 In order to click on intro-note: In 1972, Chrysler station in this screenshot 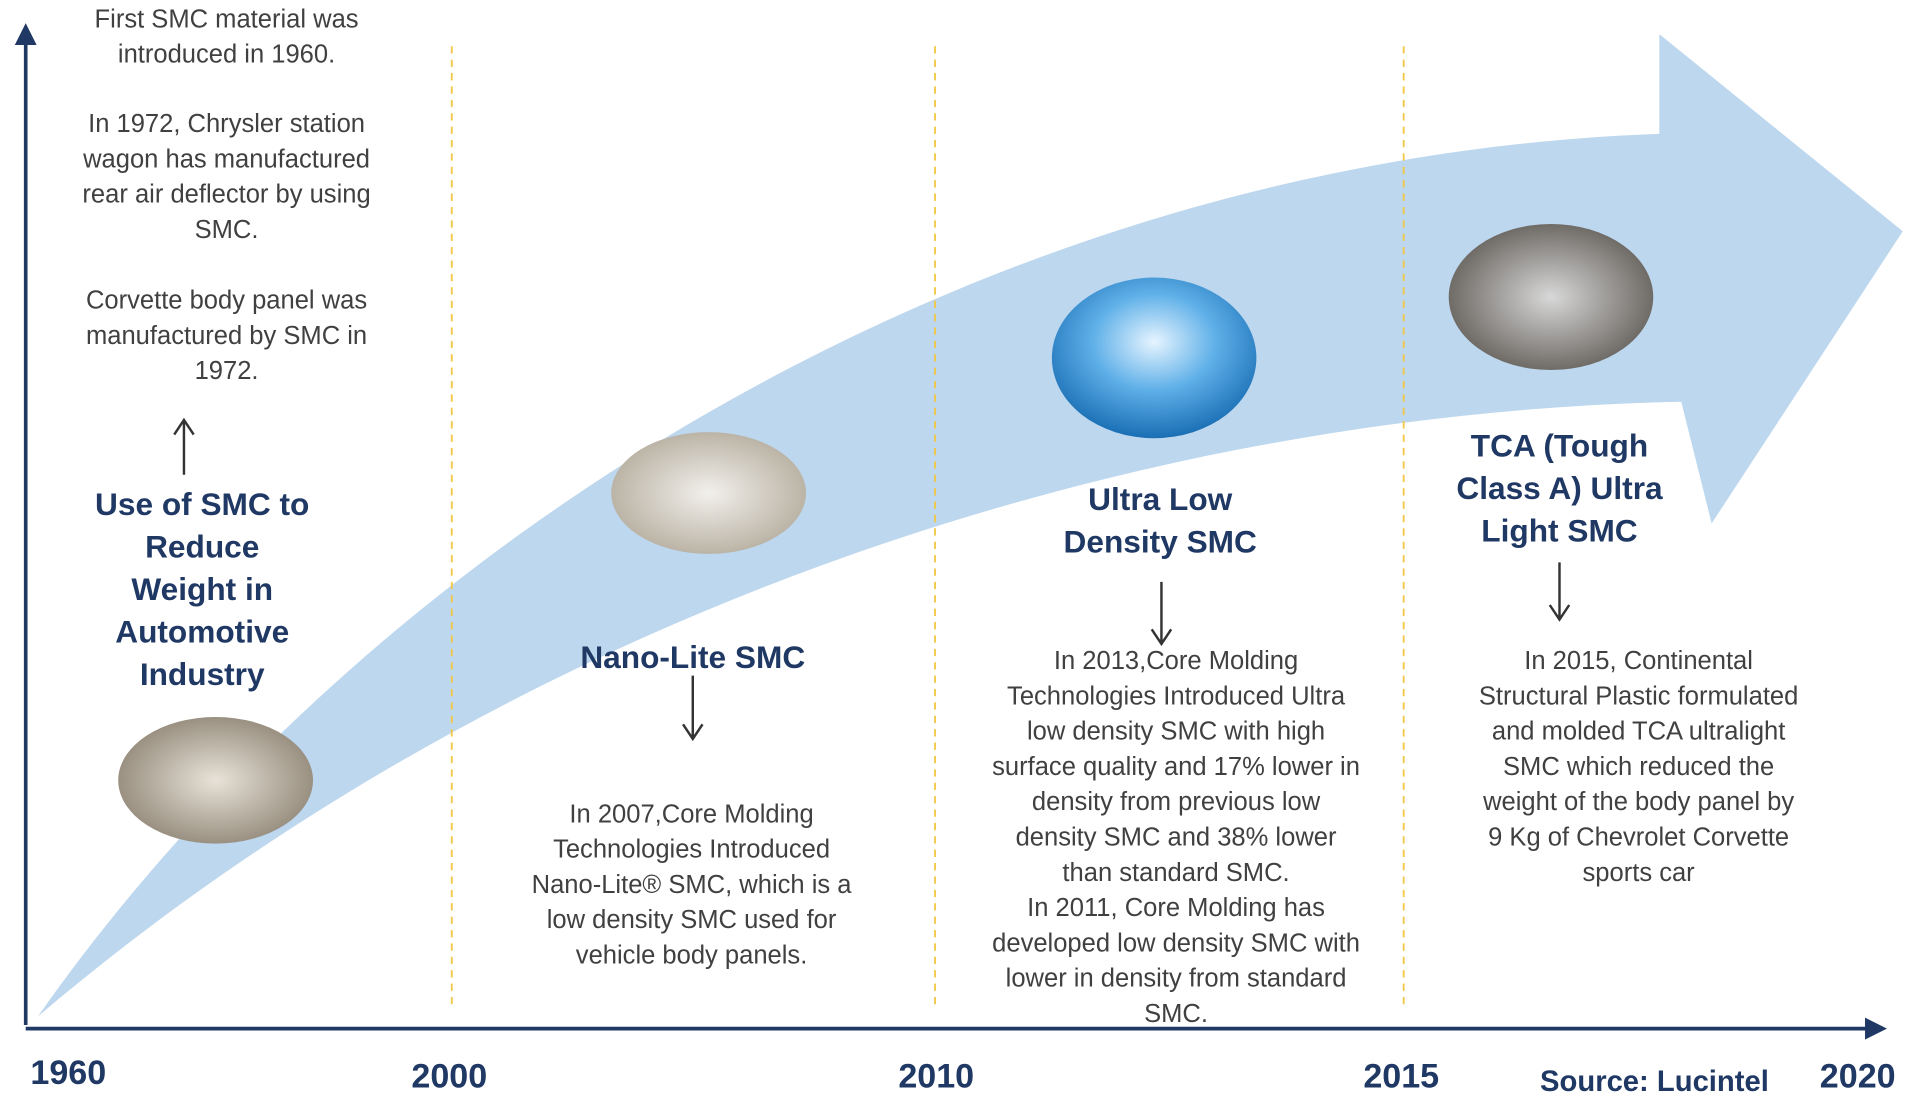, I will do `click(226, 124)`.